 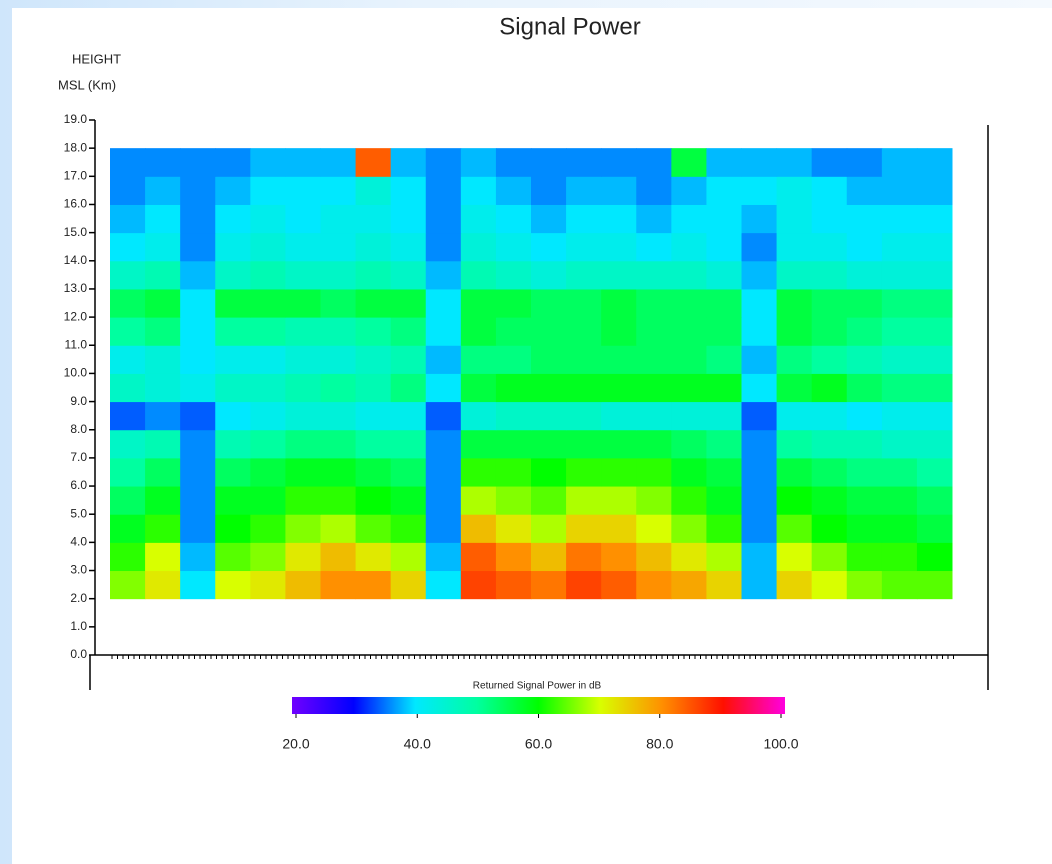 I want to click on y-tick-label: 11.0, so click(x=76, y=344).